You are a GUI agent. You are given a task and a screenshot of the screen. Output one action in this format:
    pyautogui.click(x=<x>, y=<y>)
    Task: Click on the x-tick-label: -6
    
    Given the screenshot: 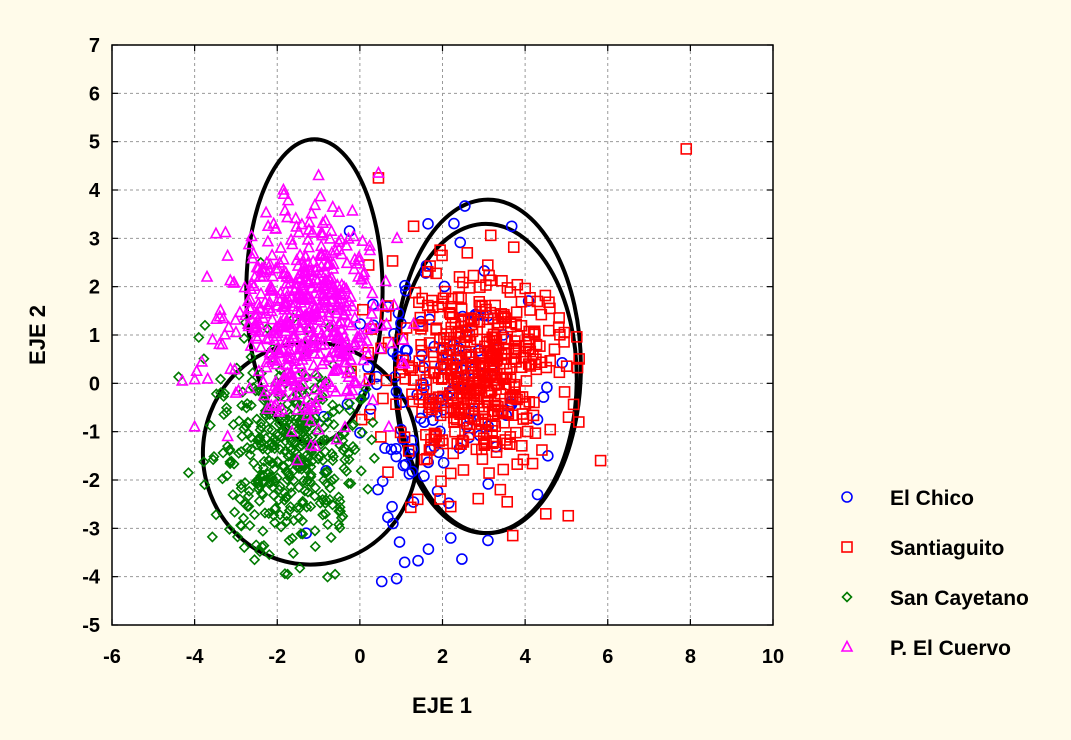 What is the action you would take?
    pyautogui.click(x=112, y=657)
    